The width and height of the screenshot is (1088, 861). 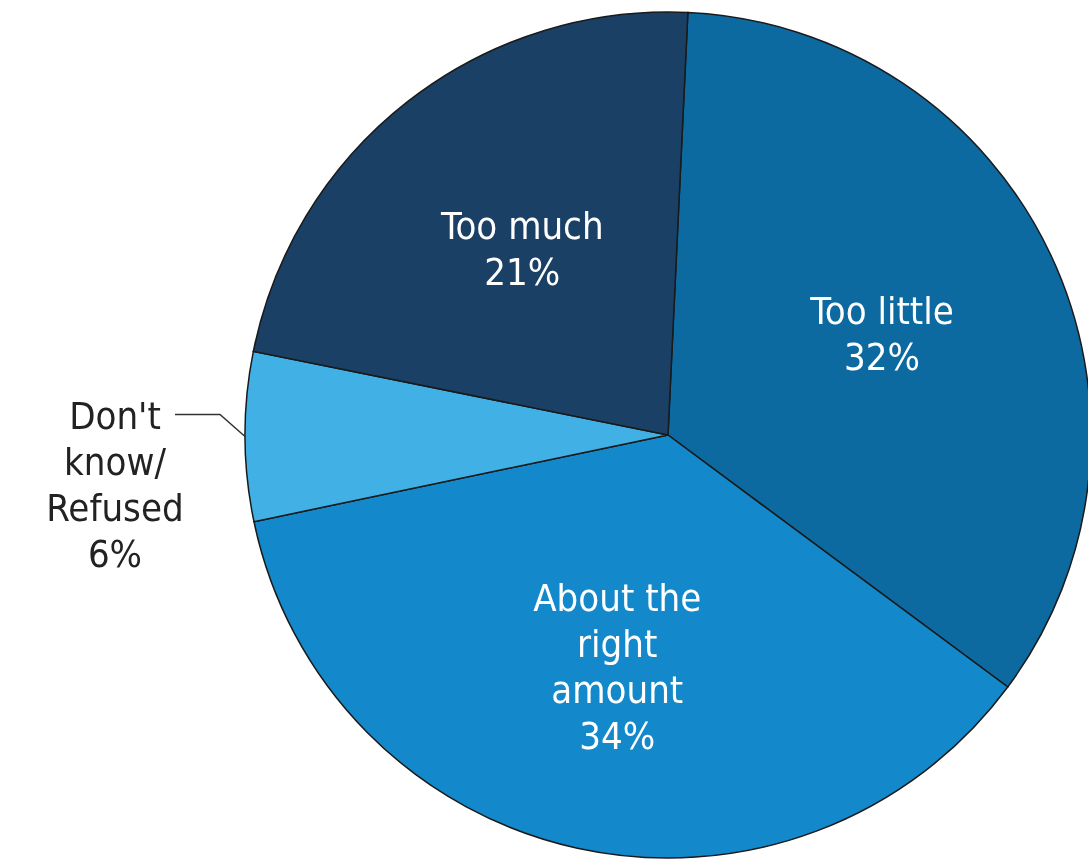 I want to click on slice-label: About the right amount, so click(x=617, y=644).